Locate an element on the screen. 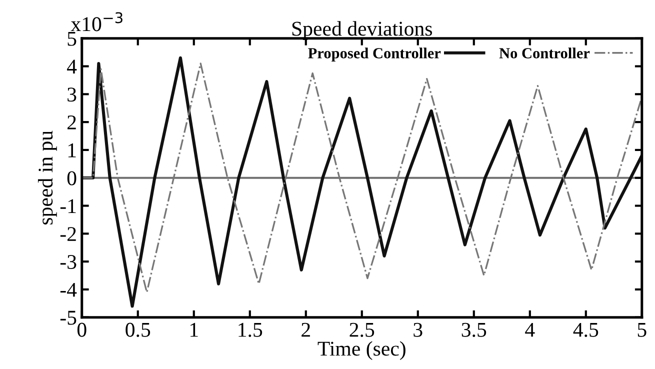 Image resolution: width=655 pixels, height=369 pixels. x-tick-label: 3.5 is located at coordinates (474, 329).